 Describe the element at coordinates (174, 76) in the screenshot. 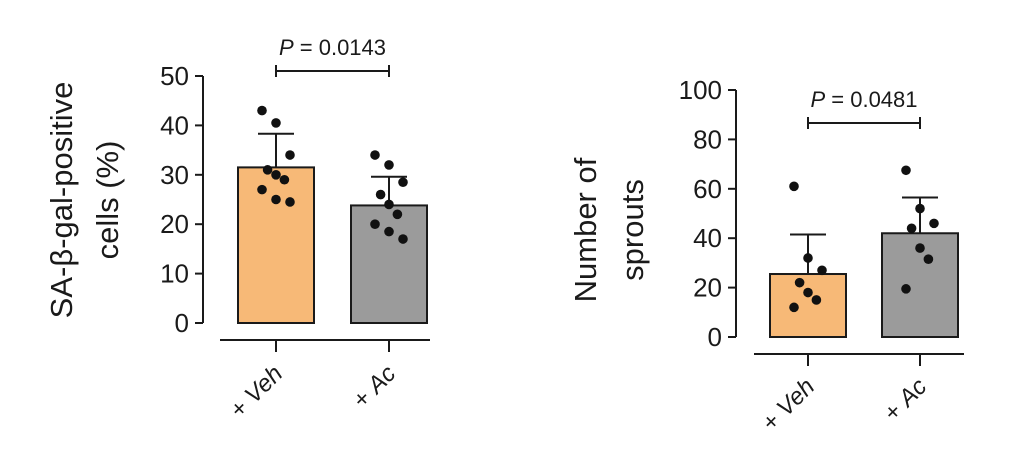

I see `y-tick-label: 50` at that location.